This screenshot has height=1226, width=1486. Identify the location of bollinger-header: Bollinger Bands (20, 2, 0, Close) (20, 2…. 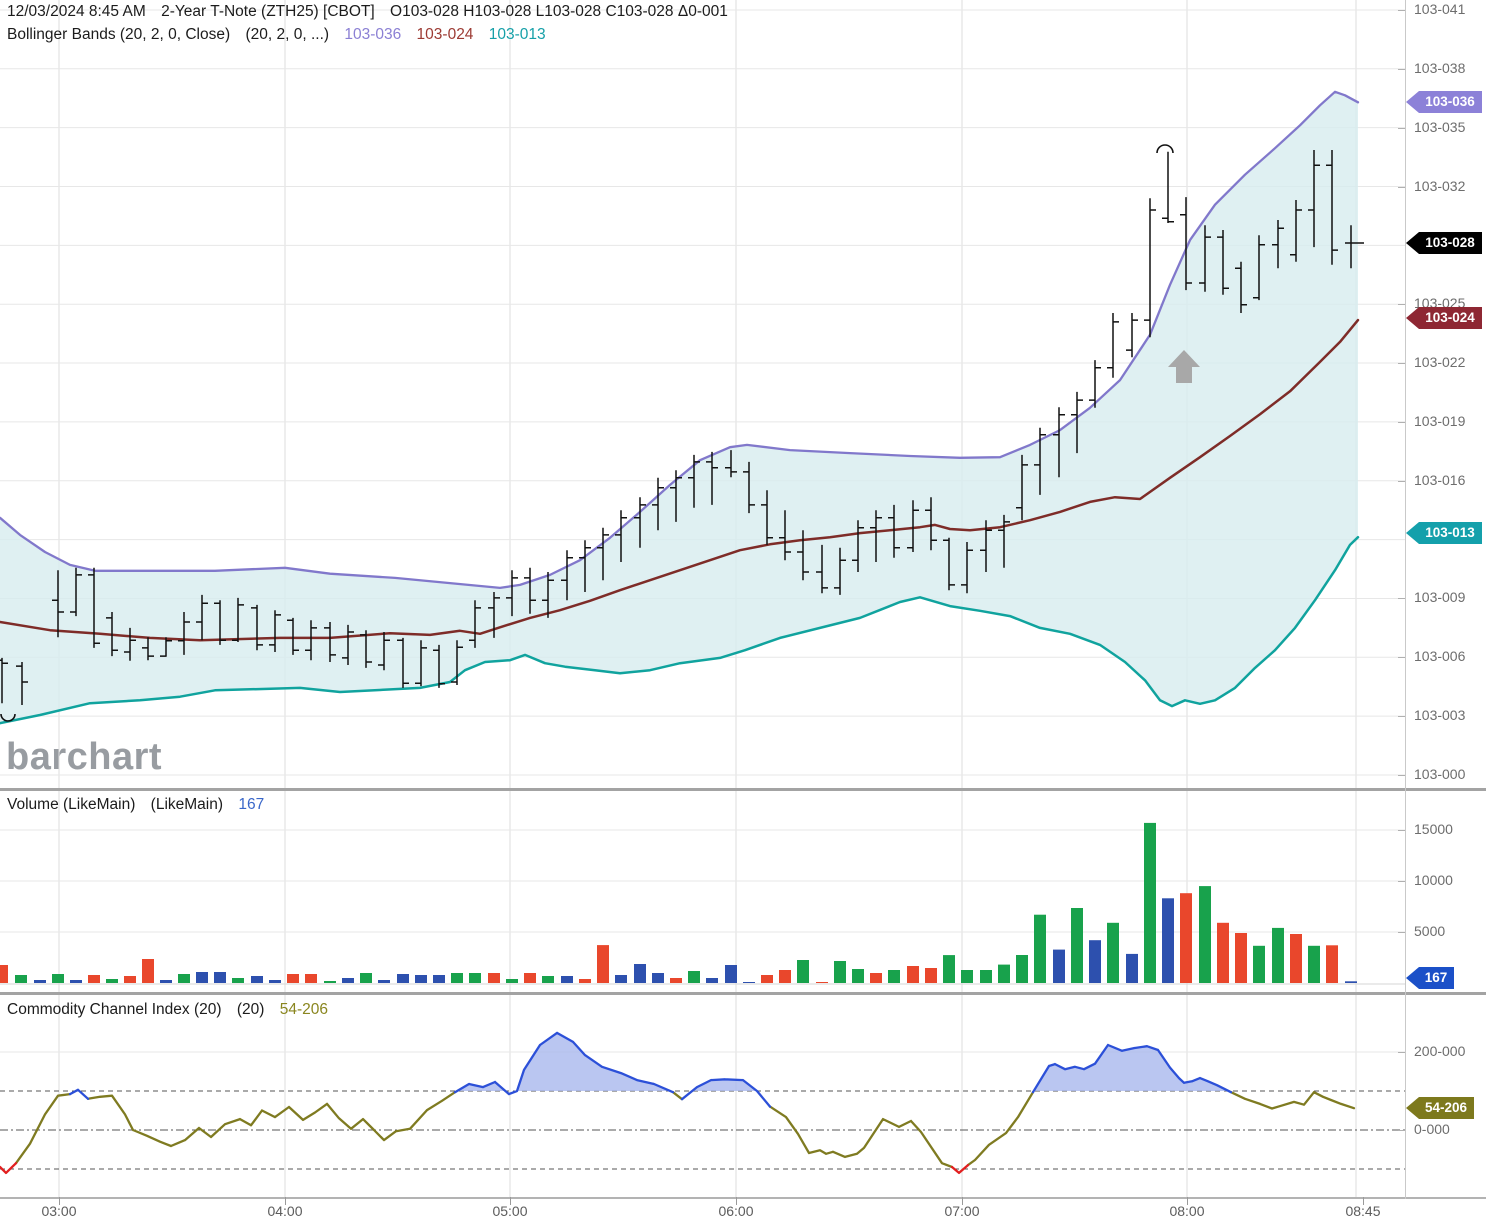
(282, 35).